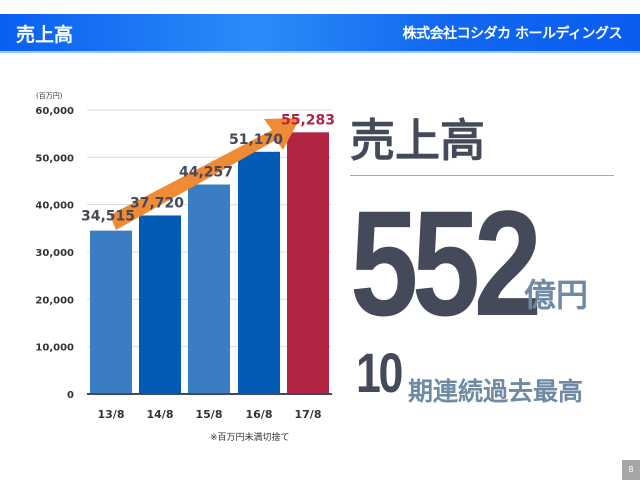 This screenshot has width=640, height=480. Describe the element at coordinates (49, 96) in the screenshot. I see `y-unit-label: (百万円)` at that location.